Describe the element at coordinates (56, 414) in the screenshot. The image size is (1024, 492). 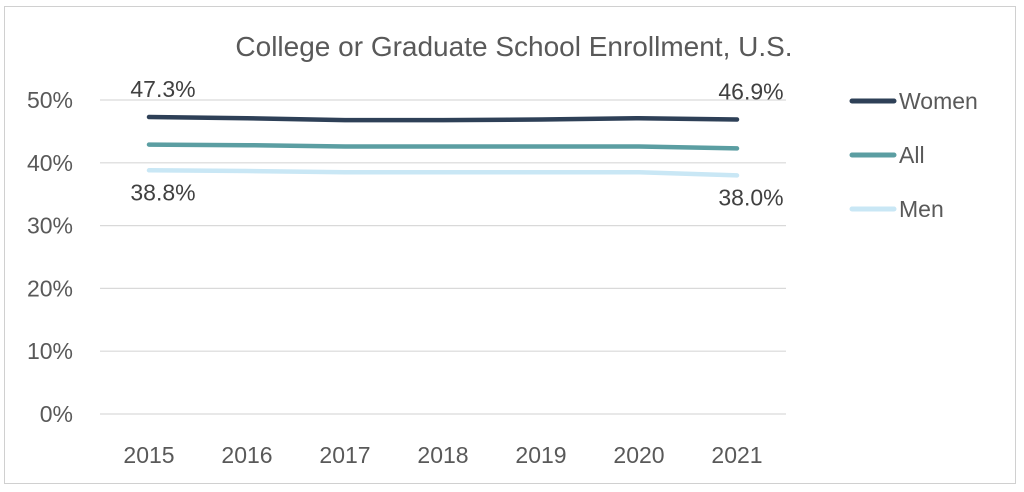
I see `y-tick-label: 0%` at that location.